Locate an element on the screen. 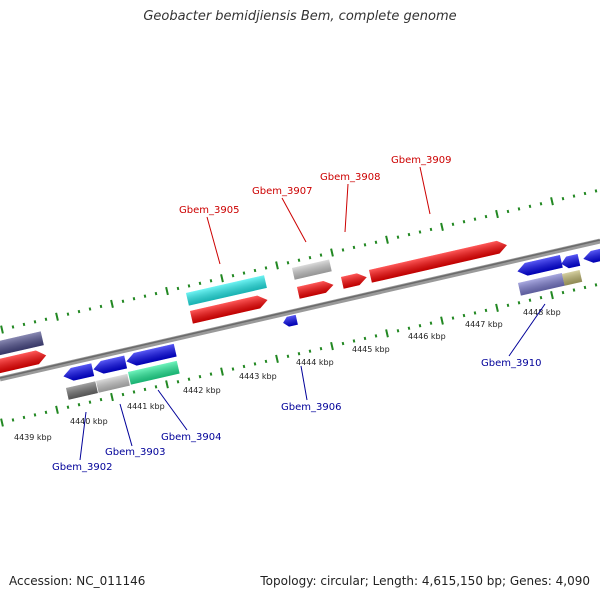  gene-label-gbem-3909-leader is located at coordinates (425, 190).